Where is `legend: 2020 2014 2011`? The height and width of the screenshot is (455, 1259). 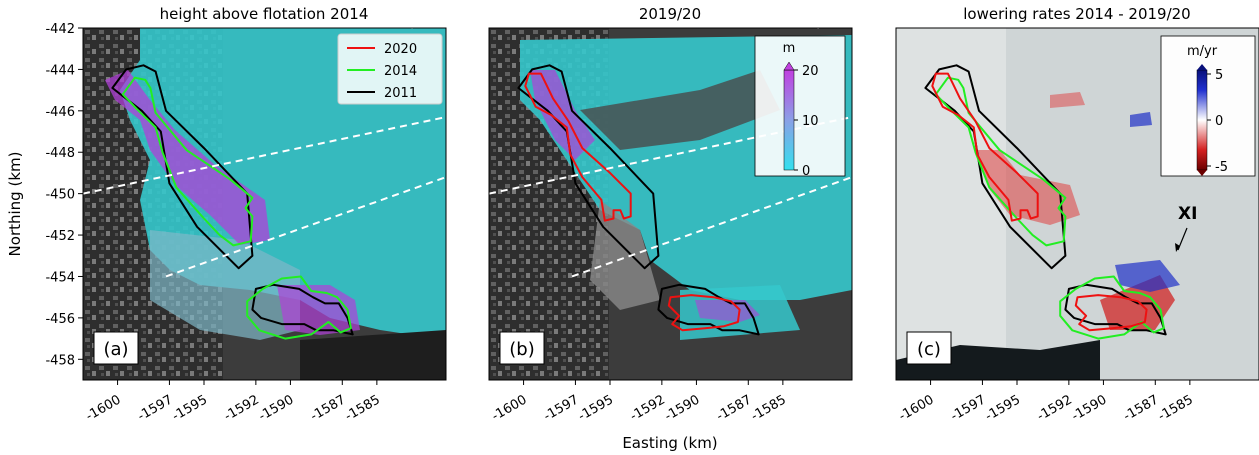 legend: 2020 2014 2011 is located at coordinates (390, 69).